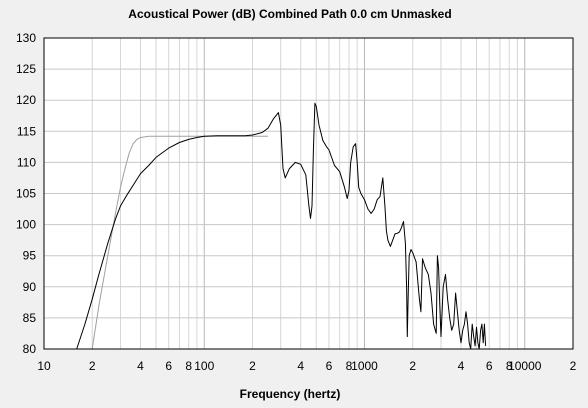 This screenshot has width=588, height=408. What do you see at coordinates (26, 38) in the screenshot?
I see `y-tick-label: 130` at bounding box center [26, 38].